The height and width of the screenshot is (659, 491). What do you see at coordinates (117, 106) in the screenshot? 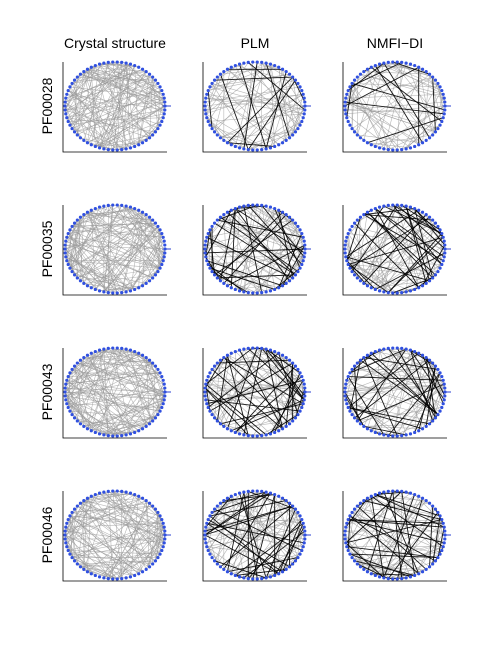
I see `contact-panel` at bounding box center [117, 106].